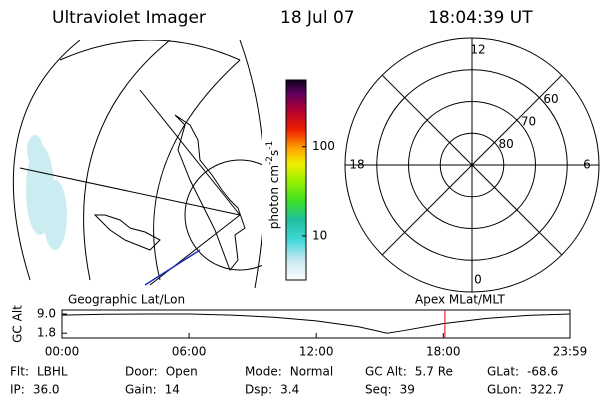 This screenshot has width=600, height=400. I want to click on footer-value: 14, so click(172, 390).